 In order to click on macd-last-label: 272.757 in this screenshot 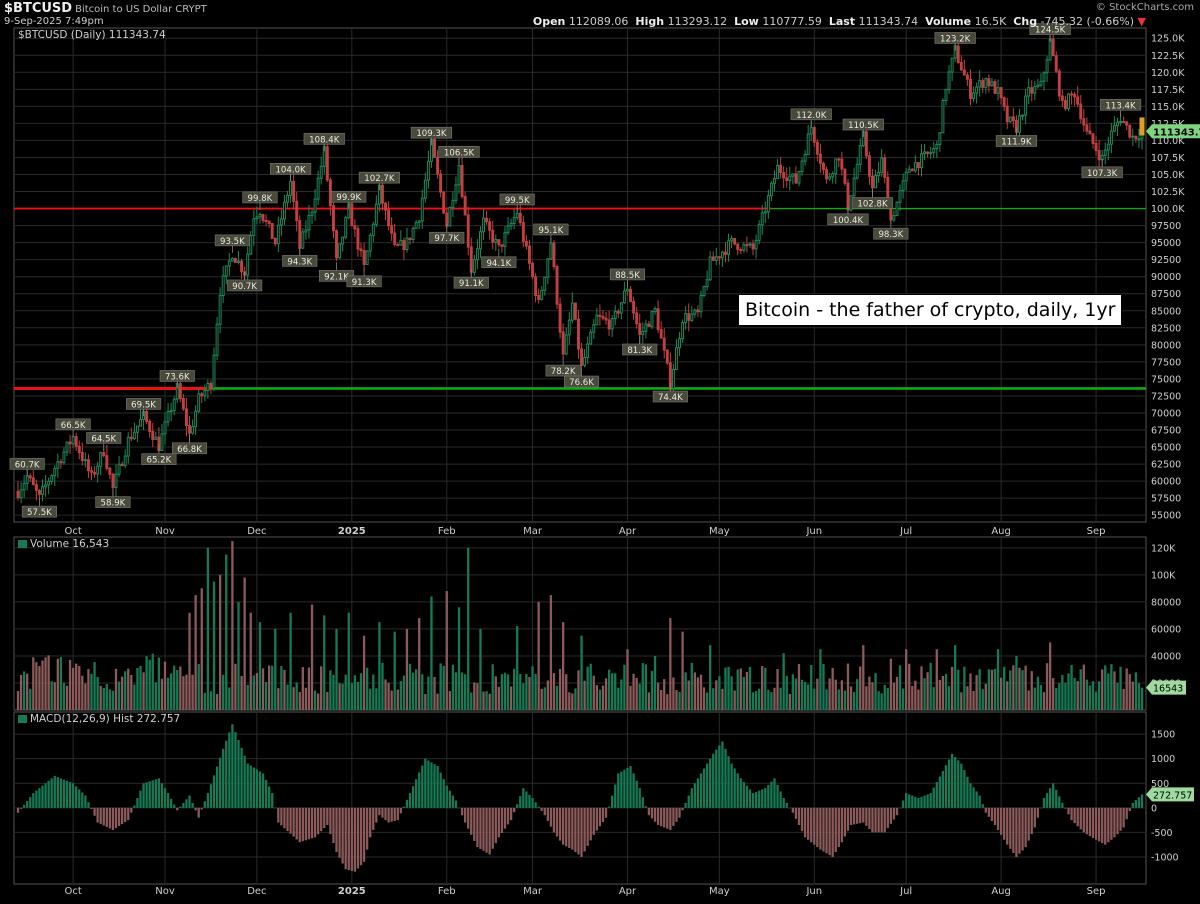, I will do `click(1172, 795)`.